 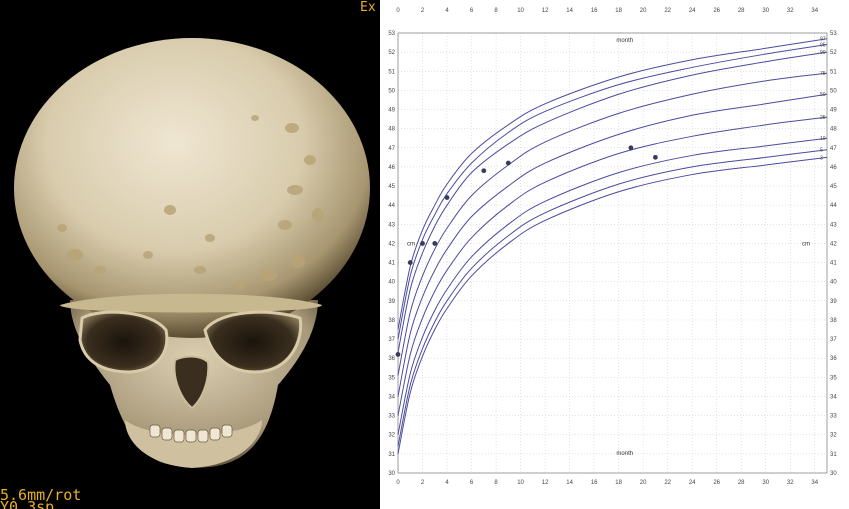 What do you see at coordinates (391, 72) in the screenshot?
I see `y-tick-label-left: 51` at bounding box center [391, 72].